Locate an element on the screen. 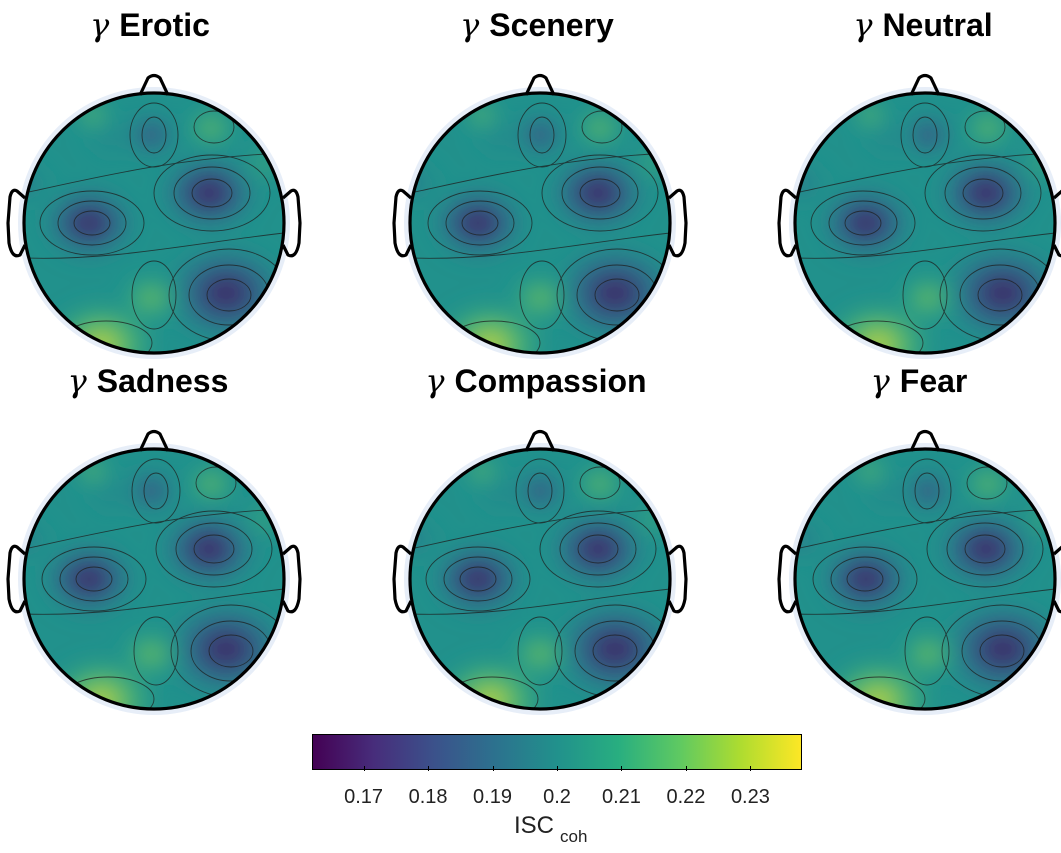  panel-title-fear: γ Fear is located at coordinates (905, 381).